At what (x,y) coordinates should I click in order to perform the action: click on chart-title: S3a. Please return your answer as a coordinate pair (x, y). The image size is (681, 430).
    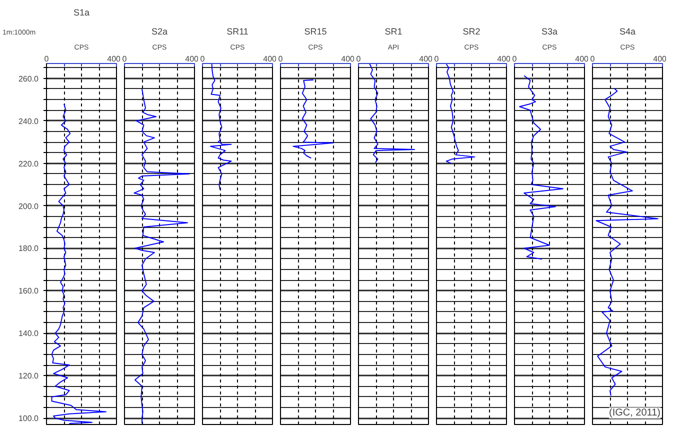
    Looking at the image, I should click on (549, 31).